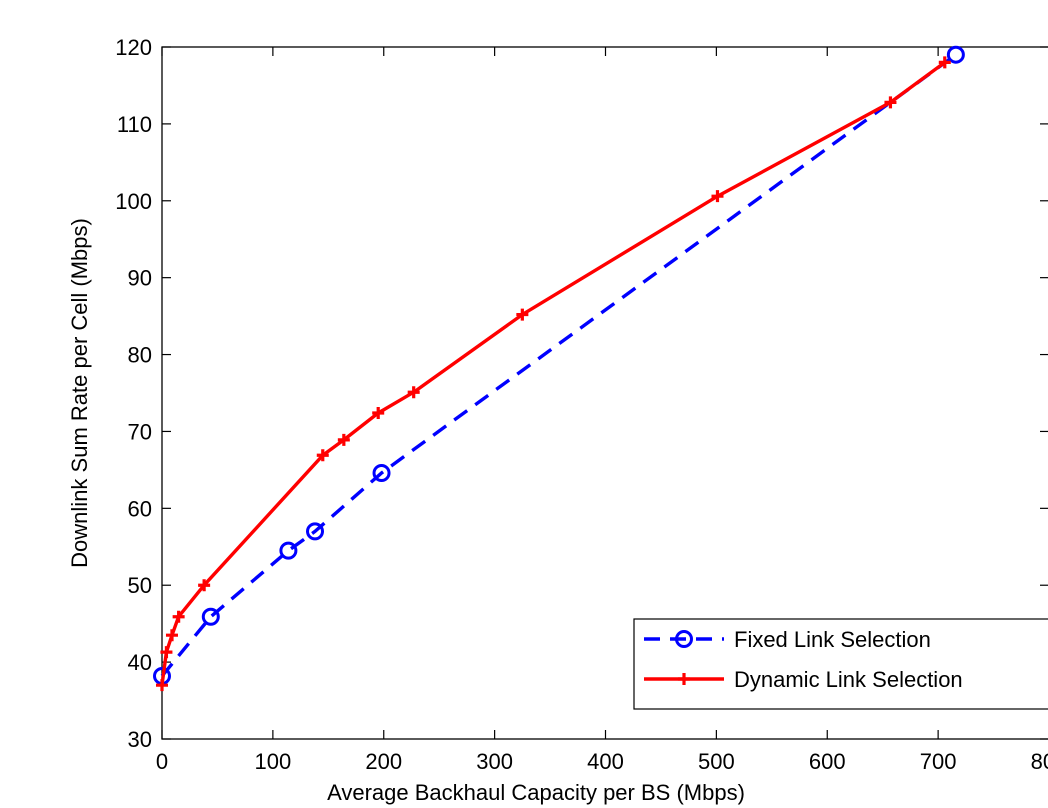 The image size is (1048, 808). I want to click on y-tick-label: 40, so click(140, 662).